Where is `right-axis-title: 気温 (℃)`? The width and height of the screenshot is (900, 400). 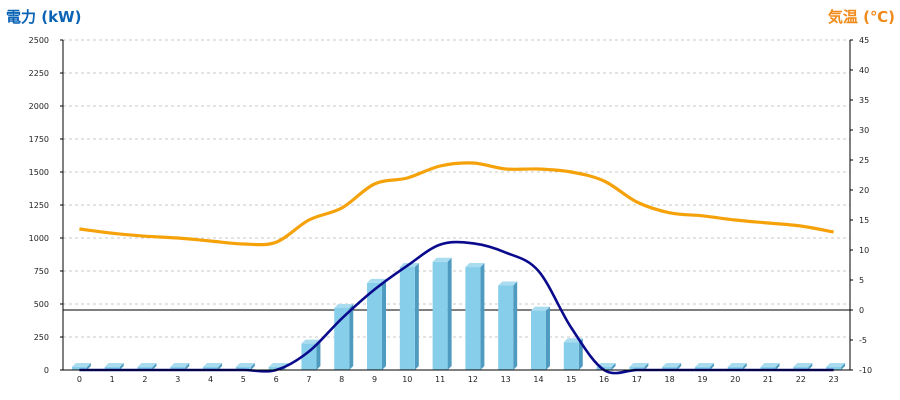 right-axis-title: 気温 (℃) is located at coordinates (861, 17).